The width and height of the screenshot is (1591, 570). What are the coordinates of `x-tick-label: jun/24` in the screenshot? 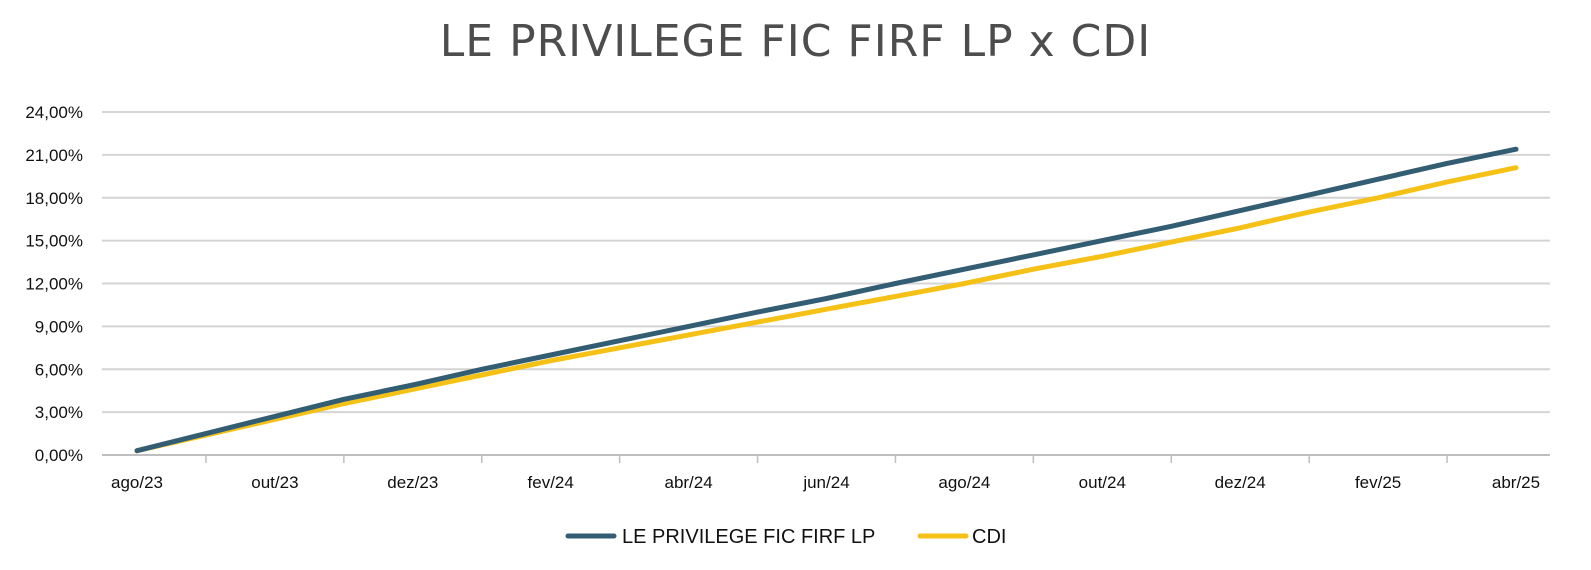 It's located at (825, 482).